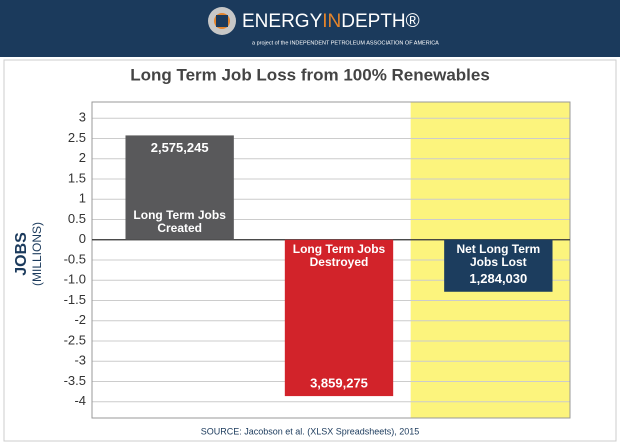  Describe the element at coordinates (310, 74) in the screenshot. I see `chart-title: Long Term Job Loss from 100% Renewables` at that location.